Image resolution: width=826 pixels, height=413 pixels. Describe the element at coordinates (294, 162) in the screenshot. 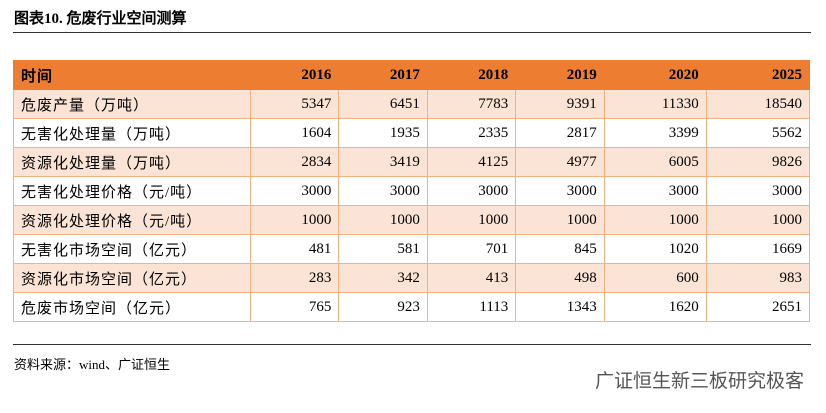

I see `value-cell: 2834` at that location.